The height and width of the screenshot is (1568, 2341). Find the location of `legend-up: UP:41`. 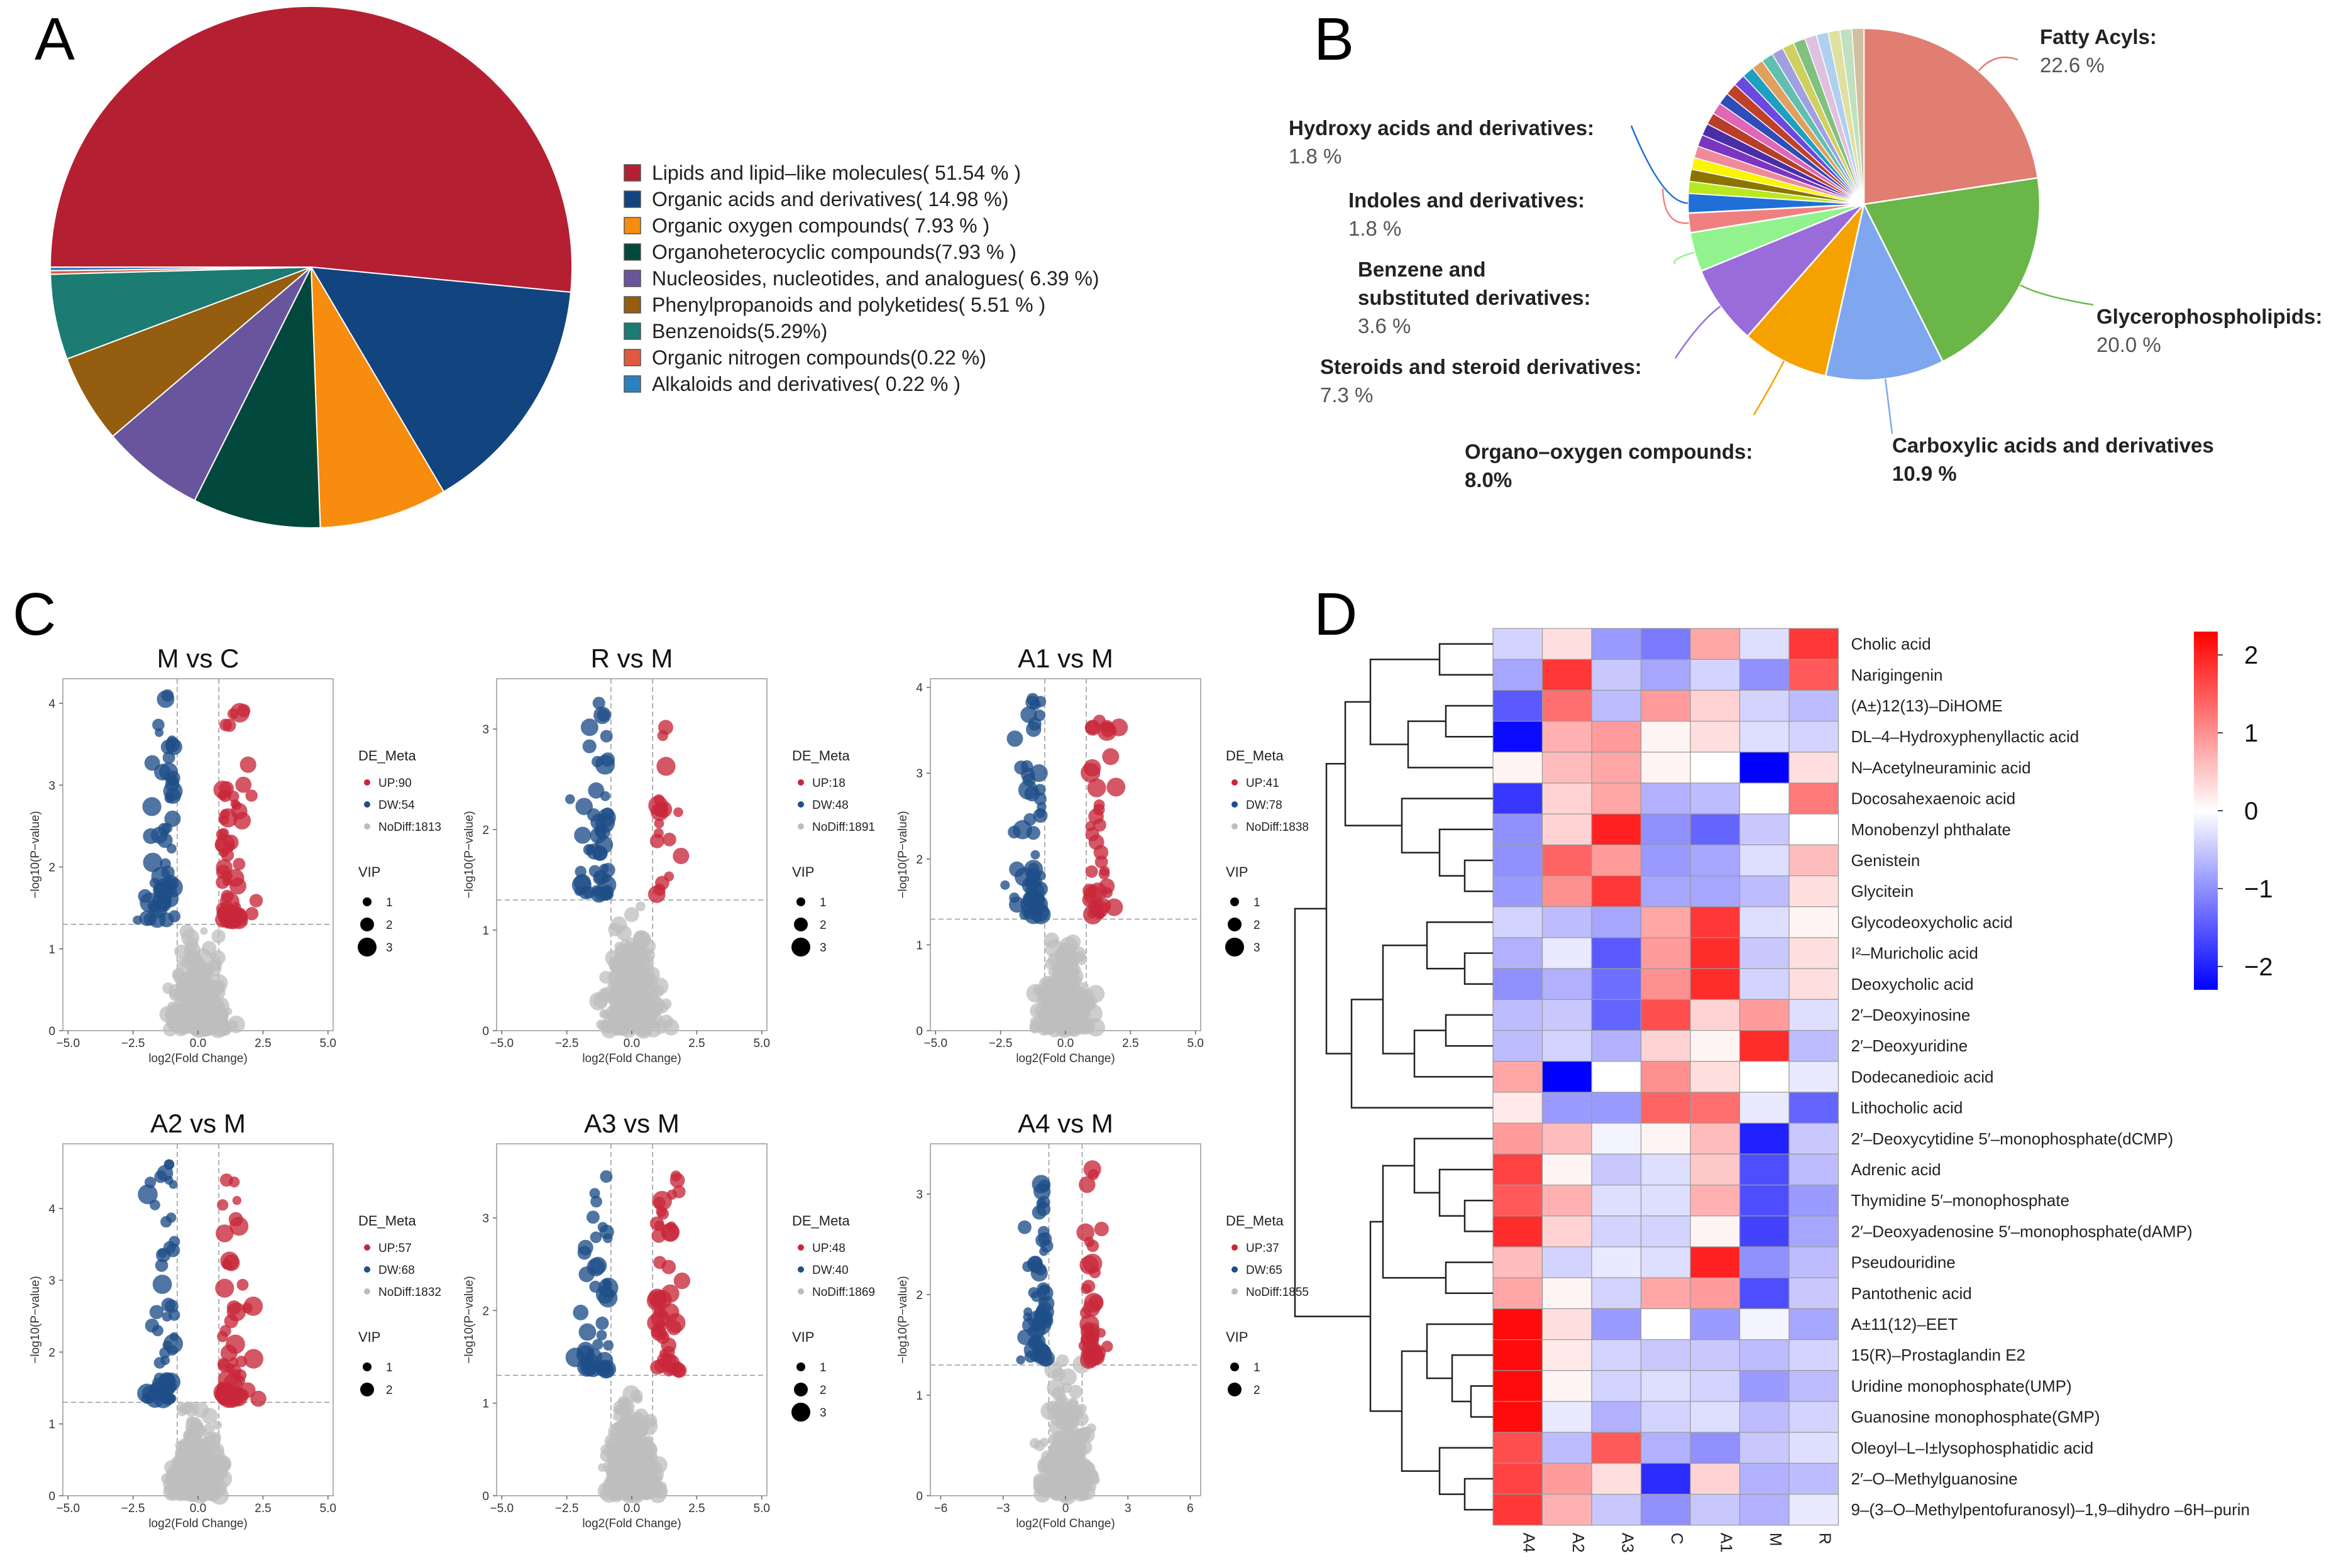

legend-up: UP:41 is located at coordinates (1262, 783).